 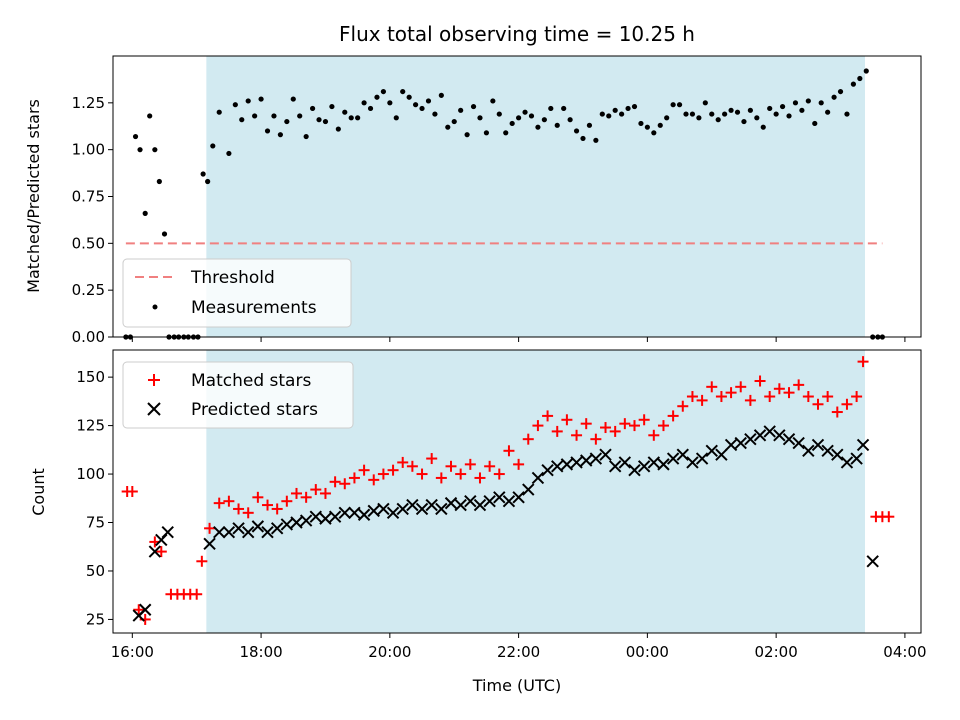 I want to click on top-legend: Threshold Measurements, so click(x=237, y=293).